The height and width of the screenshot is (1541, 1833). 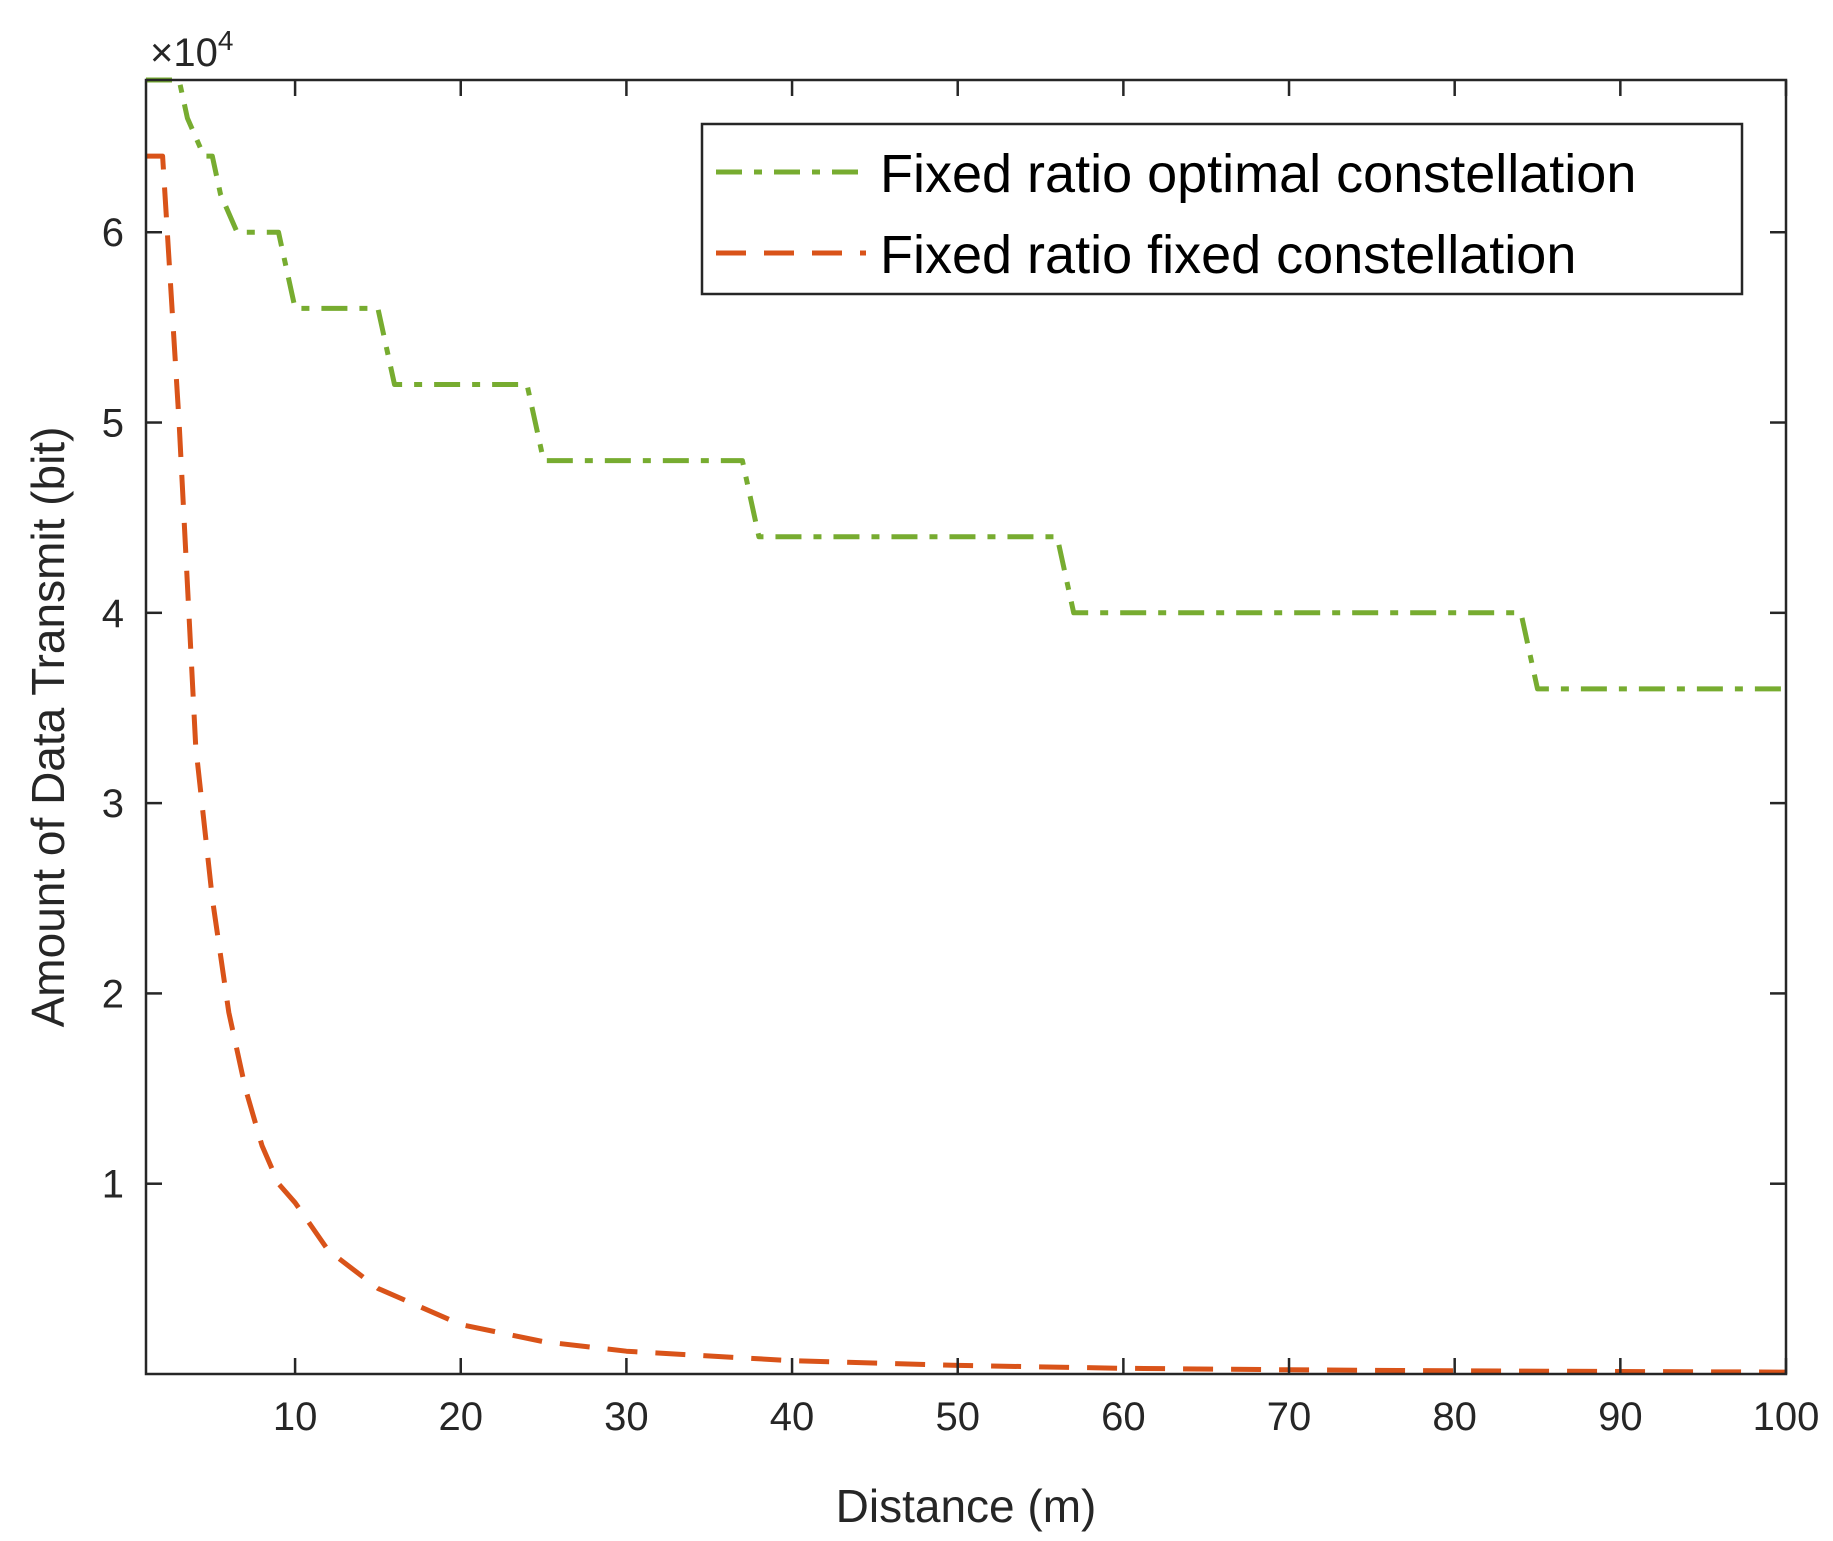 I want to click on y-exponent-label: ×10⁴, so click(x=191, y=50).